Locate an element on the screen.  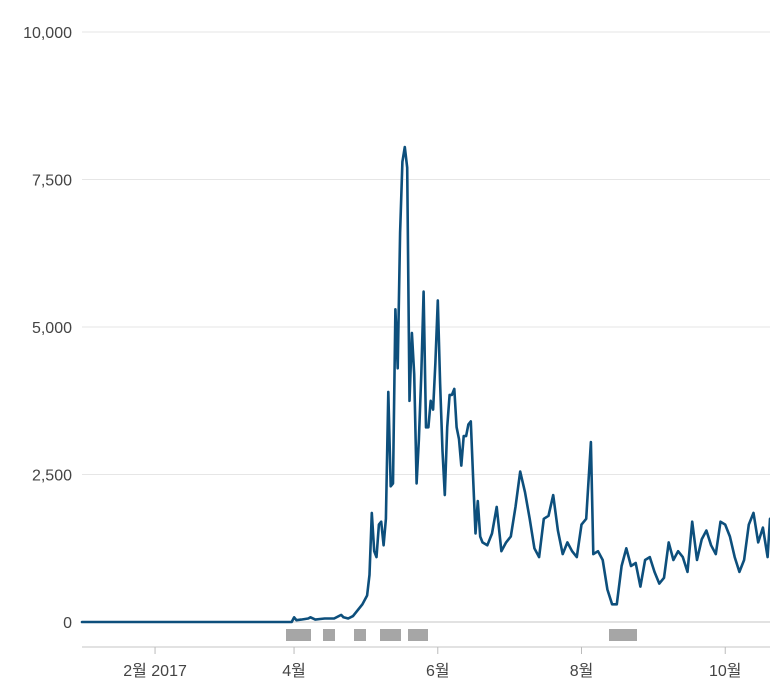
y-tick-label: 7,500 is located at coordinates (52, 181).